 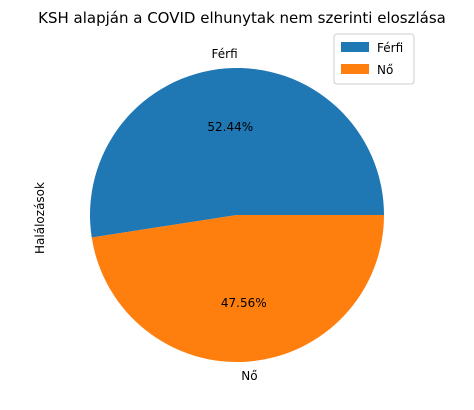 I want to click on legend-label-no: Nő, so click(x=385, y=70).